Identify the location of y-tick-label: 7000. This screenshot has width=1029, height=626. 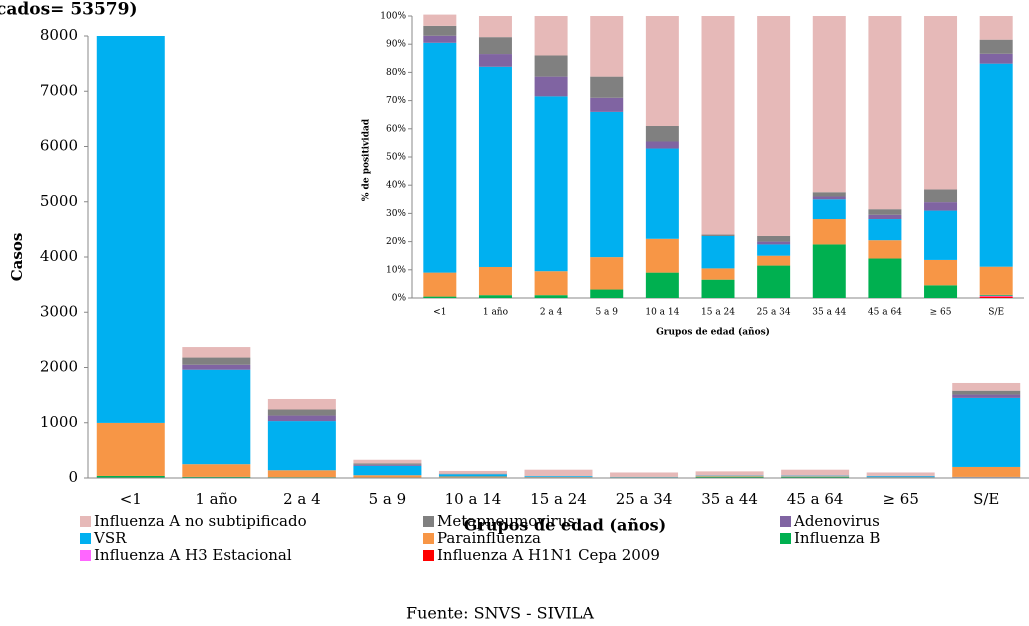
(59, 90).